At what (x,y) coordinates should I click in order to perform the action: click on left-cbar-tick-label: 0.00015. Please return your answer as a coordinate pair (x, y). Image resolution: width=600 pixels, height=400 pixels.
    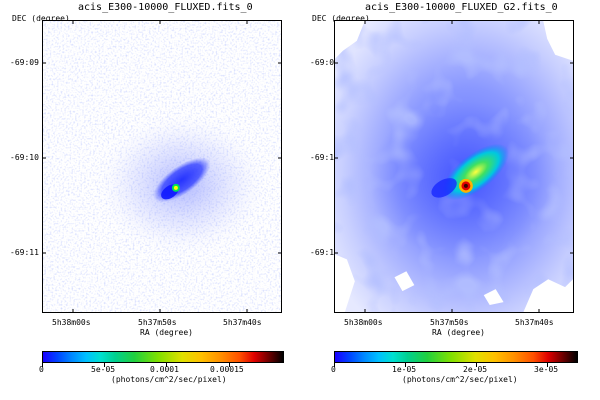
    Looking at the image, I should click on (227, 369).